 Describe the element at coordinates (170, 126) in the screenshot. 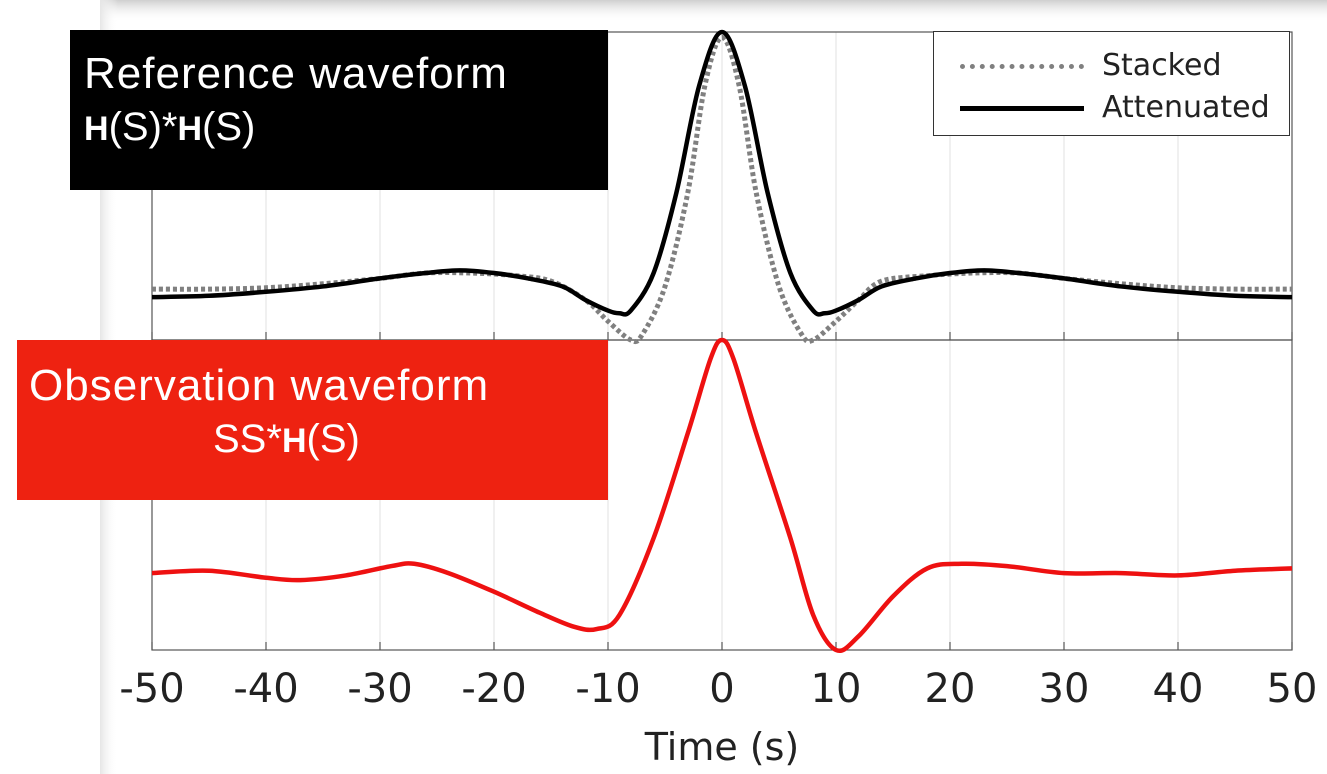

I see `reference-formula: H(S)*H(S)` at that location.